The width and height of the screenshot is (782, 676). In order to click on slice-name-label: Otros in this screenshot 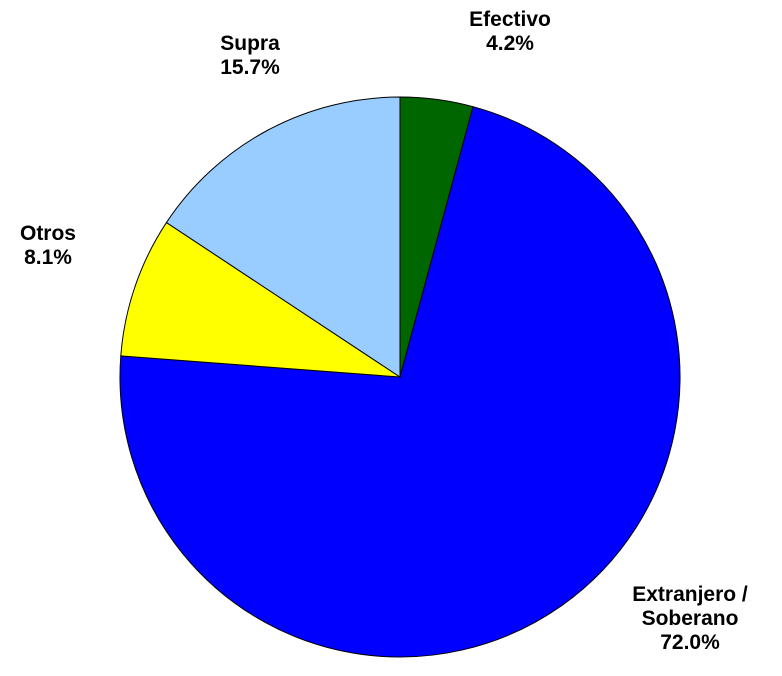, I will do `click(48, 233)`.